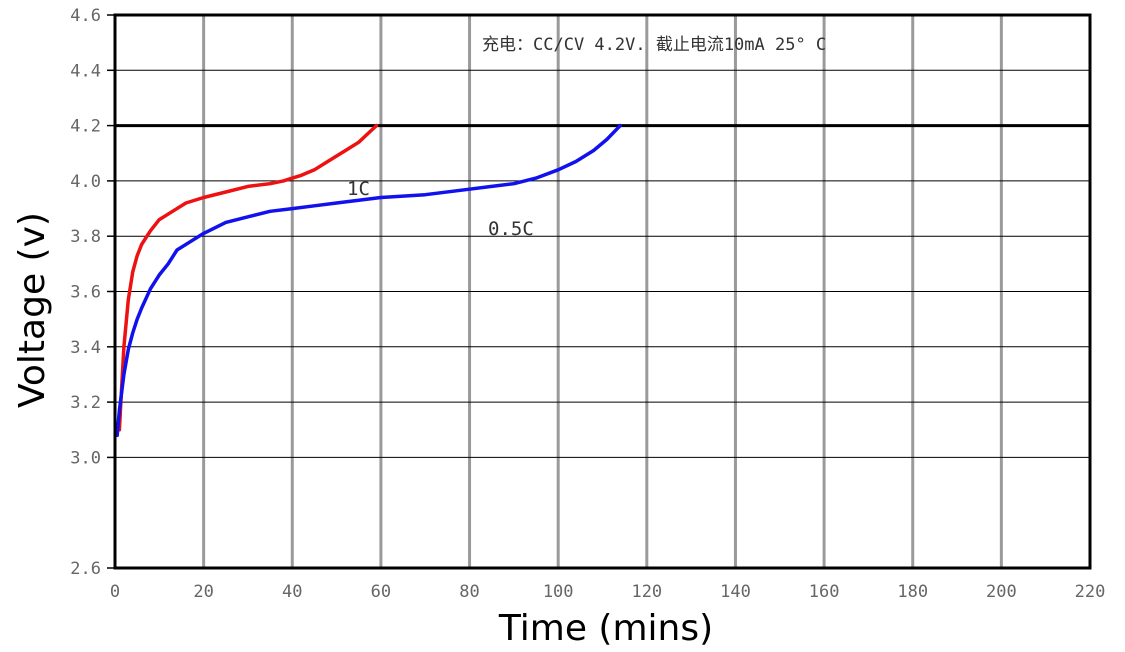 The height and width of the screenshot is (652, 1125). Describe the element at coordinates (558, 592) in the screenshot. I see `x-tick-label: 100` at that location.